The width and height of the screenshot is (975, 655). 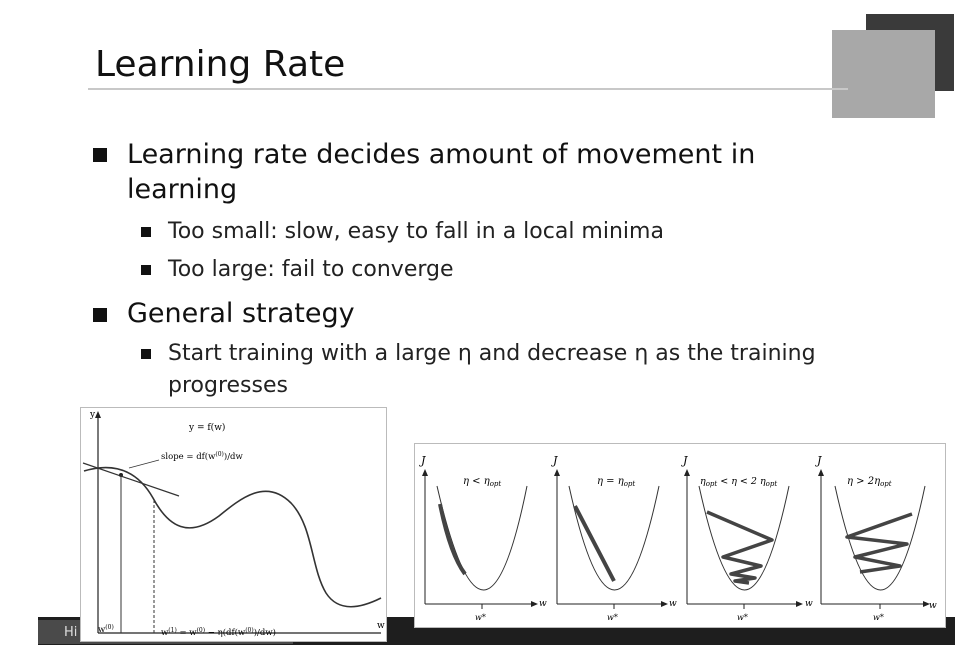 What do you see at coordinates (425, 472) in the screenshot?
I see `panel-1-y-arrow-icon` at bounding box center [425, 472].